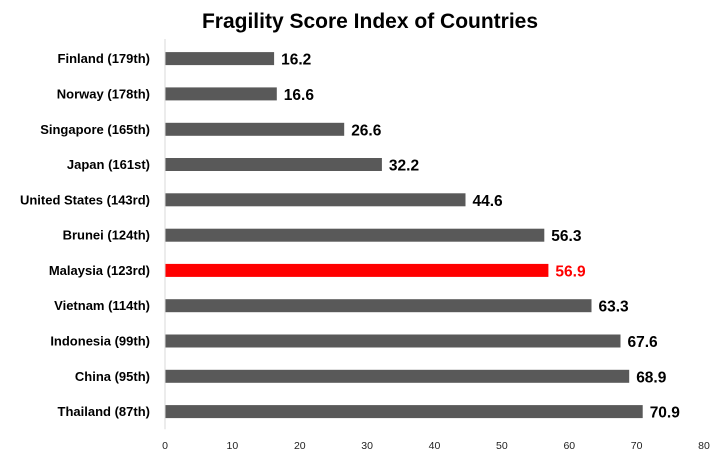 The height and width of the screenshot is (462, 724). I want to click on category-label: Vietnam (114th), so click(102, 305).